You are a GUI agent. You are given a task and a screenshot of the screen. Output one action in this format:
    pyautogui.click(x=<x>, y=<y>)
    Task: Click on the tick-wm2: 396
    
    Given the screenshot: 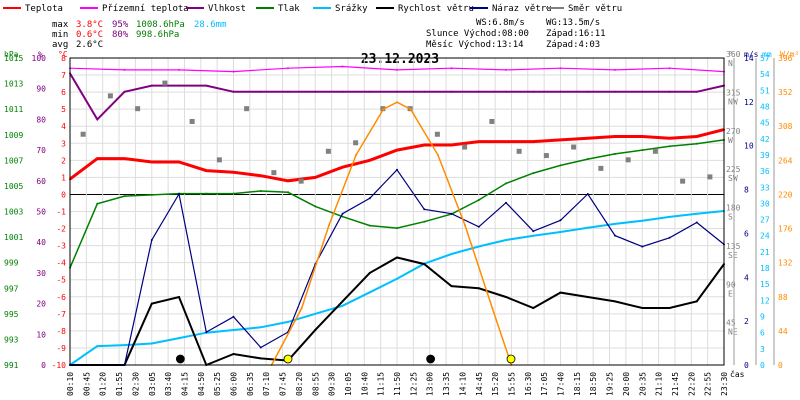 What is the action you would take?
    pyautogui.click(x=785, y=58)
    